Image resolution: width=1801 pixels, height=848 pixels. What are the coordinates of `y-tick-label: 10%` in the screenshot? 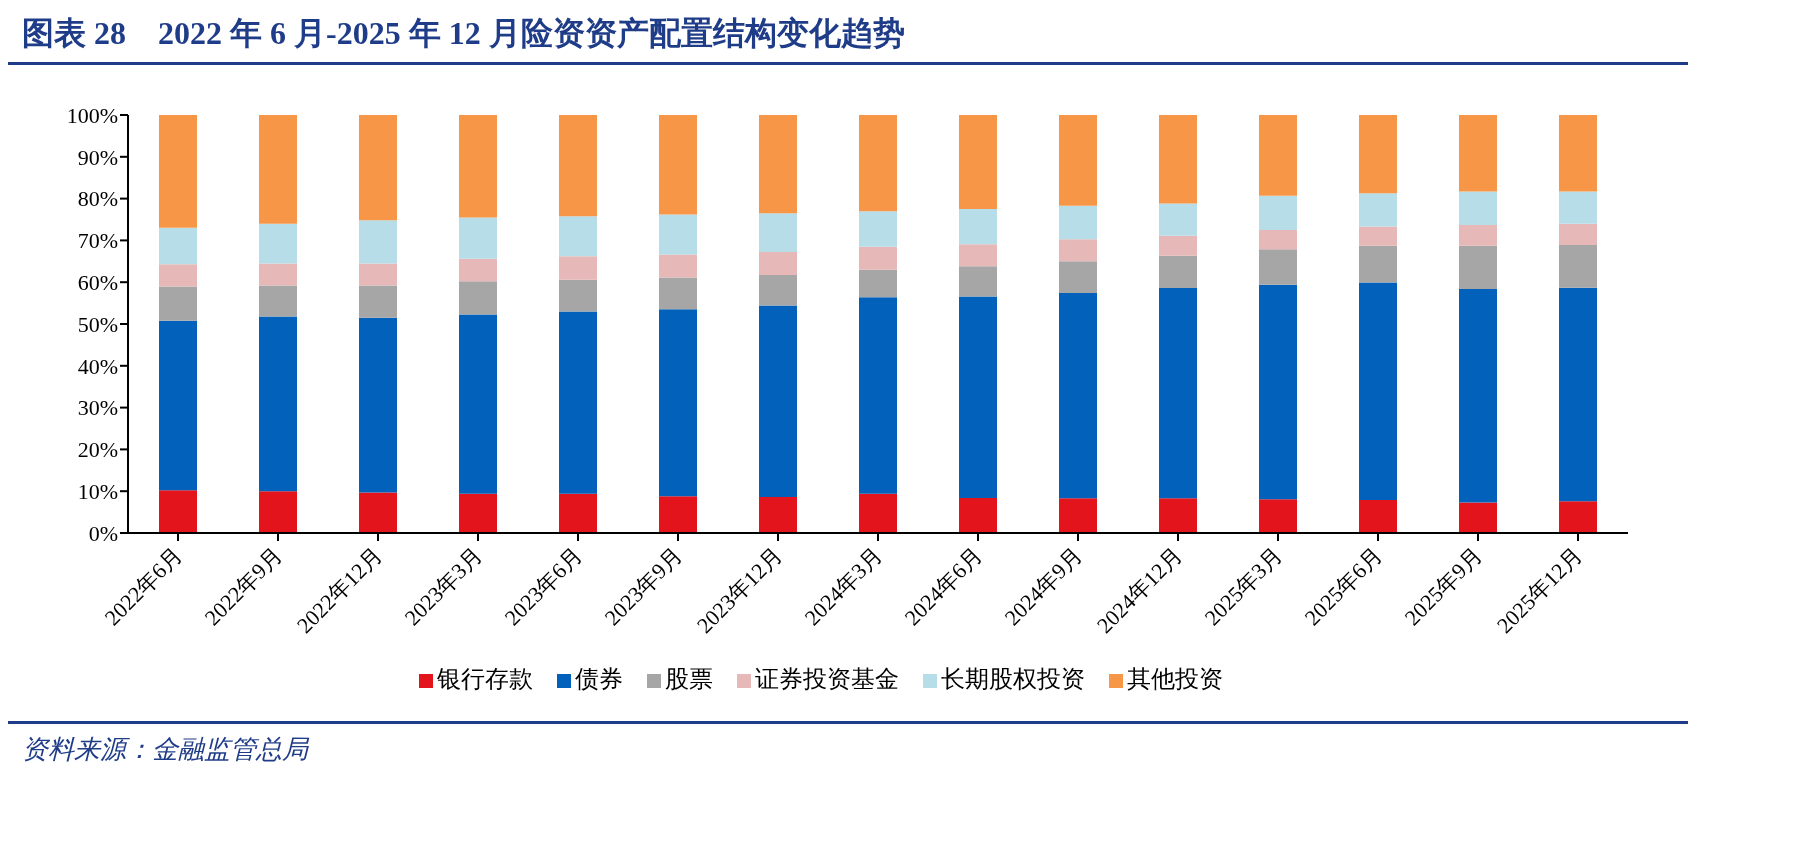 It's located at (97, 492).